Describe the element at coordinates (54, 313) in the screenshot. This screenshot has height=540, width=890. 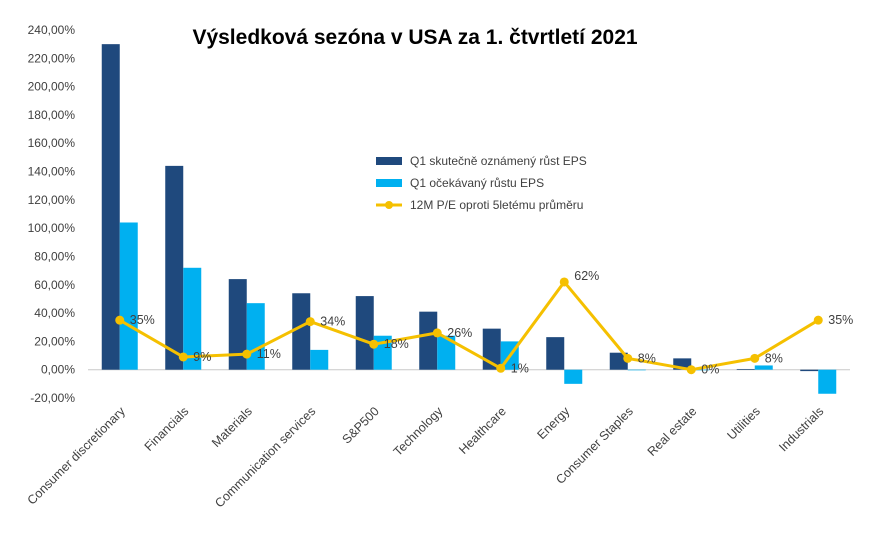
I see `y-tick-label: 40,00%` at that location.